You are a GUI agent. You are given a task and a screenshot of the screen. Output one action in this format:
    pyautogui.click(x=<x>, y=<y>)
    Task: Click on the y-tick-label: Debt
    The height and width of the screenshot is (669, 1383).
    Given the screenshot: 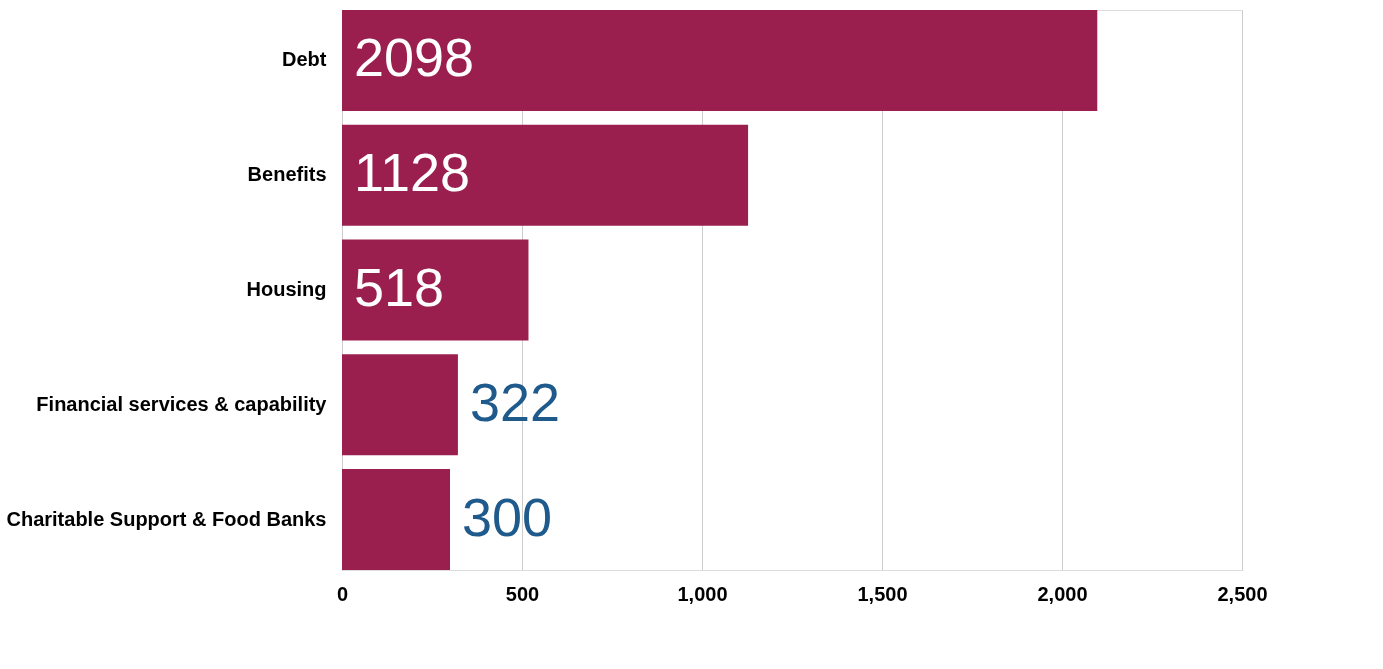 What is the action you would take?
    pyautogui.click(x=304, y=59)
    